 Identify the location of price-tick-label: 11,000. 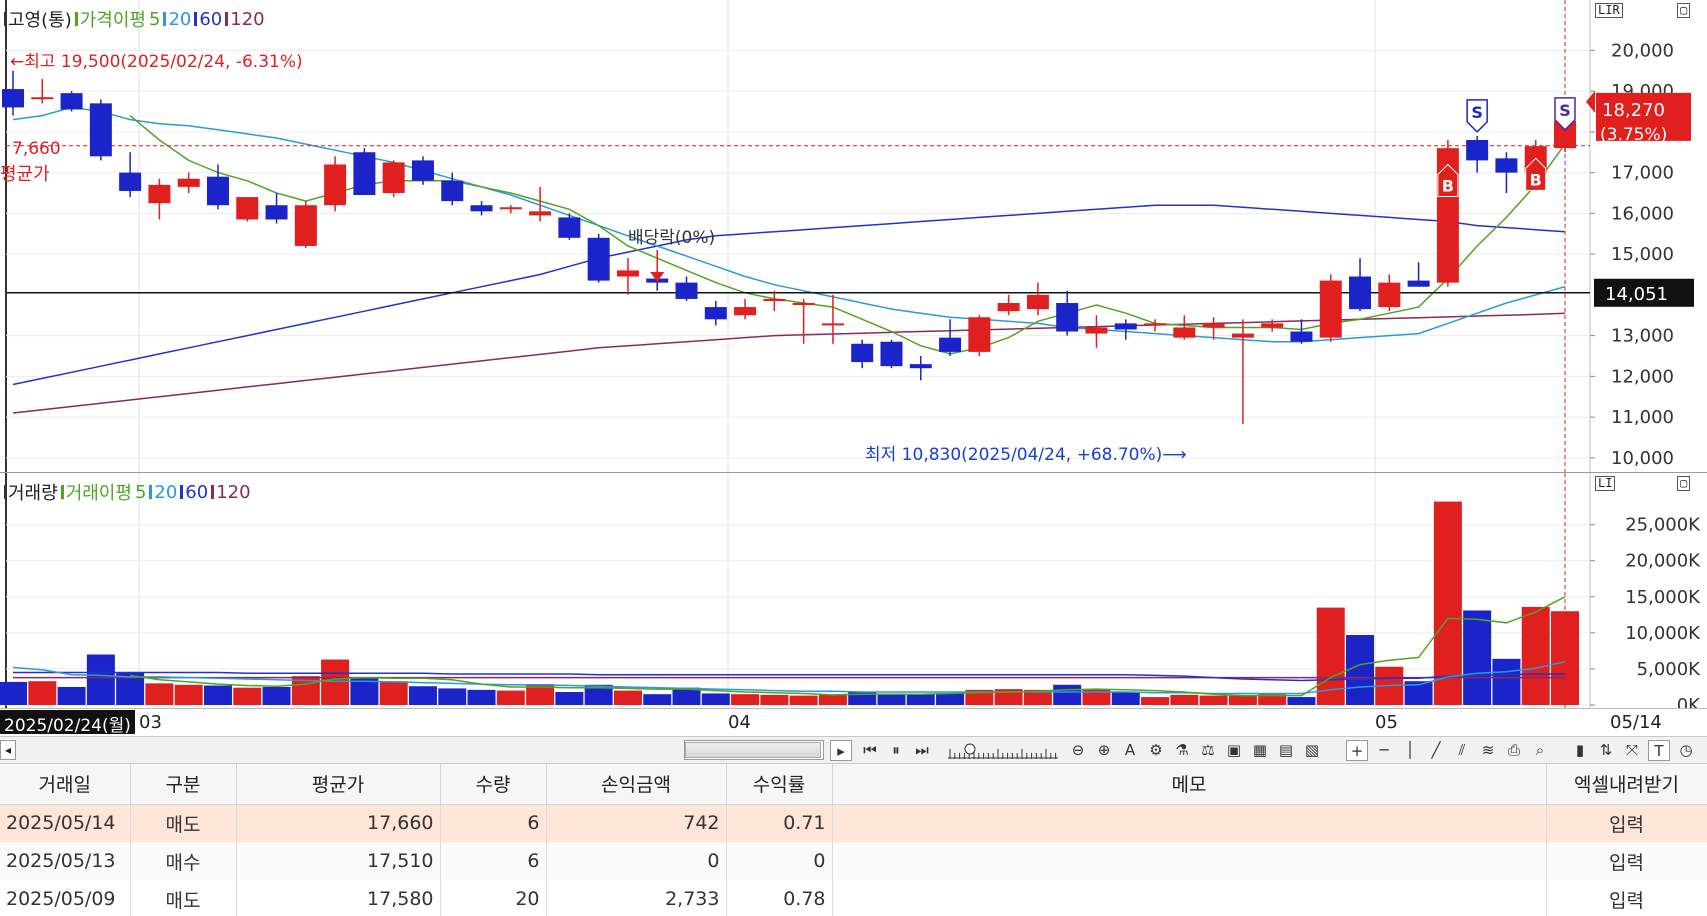
(1642, 417).